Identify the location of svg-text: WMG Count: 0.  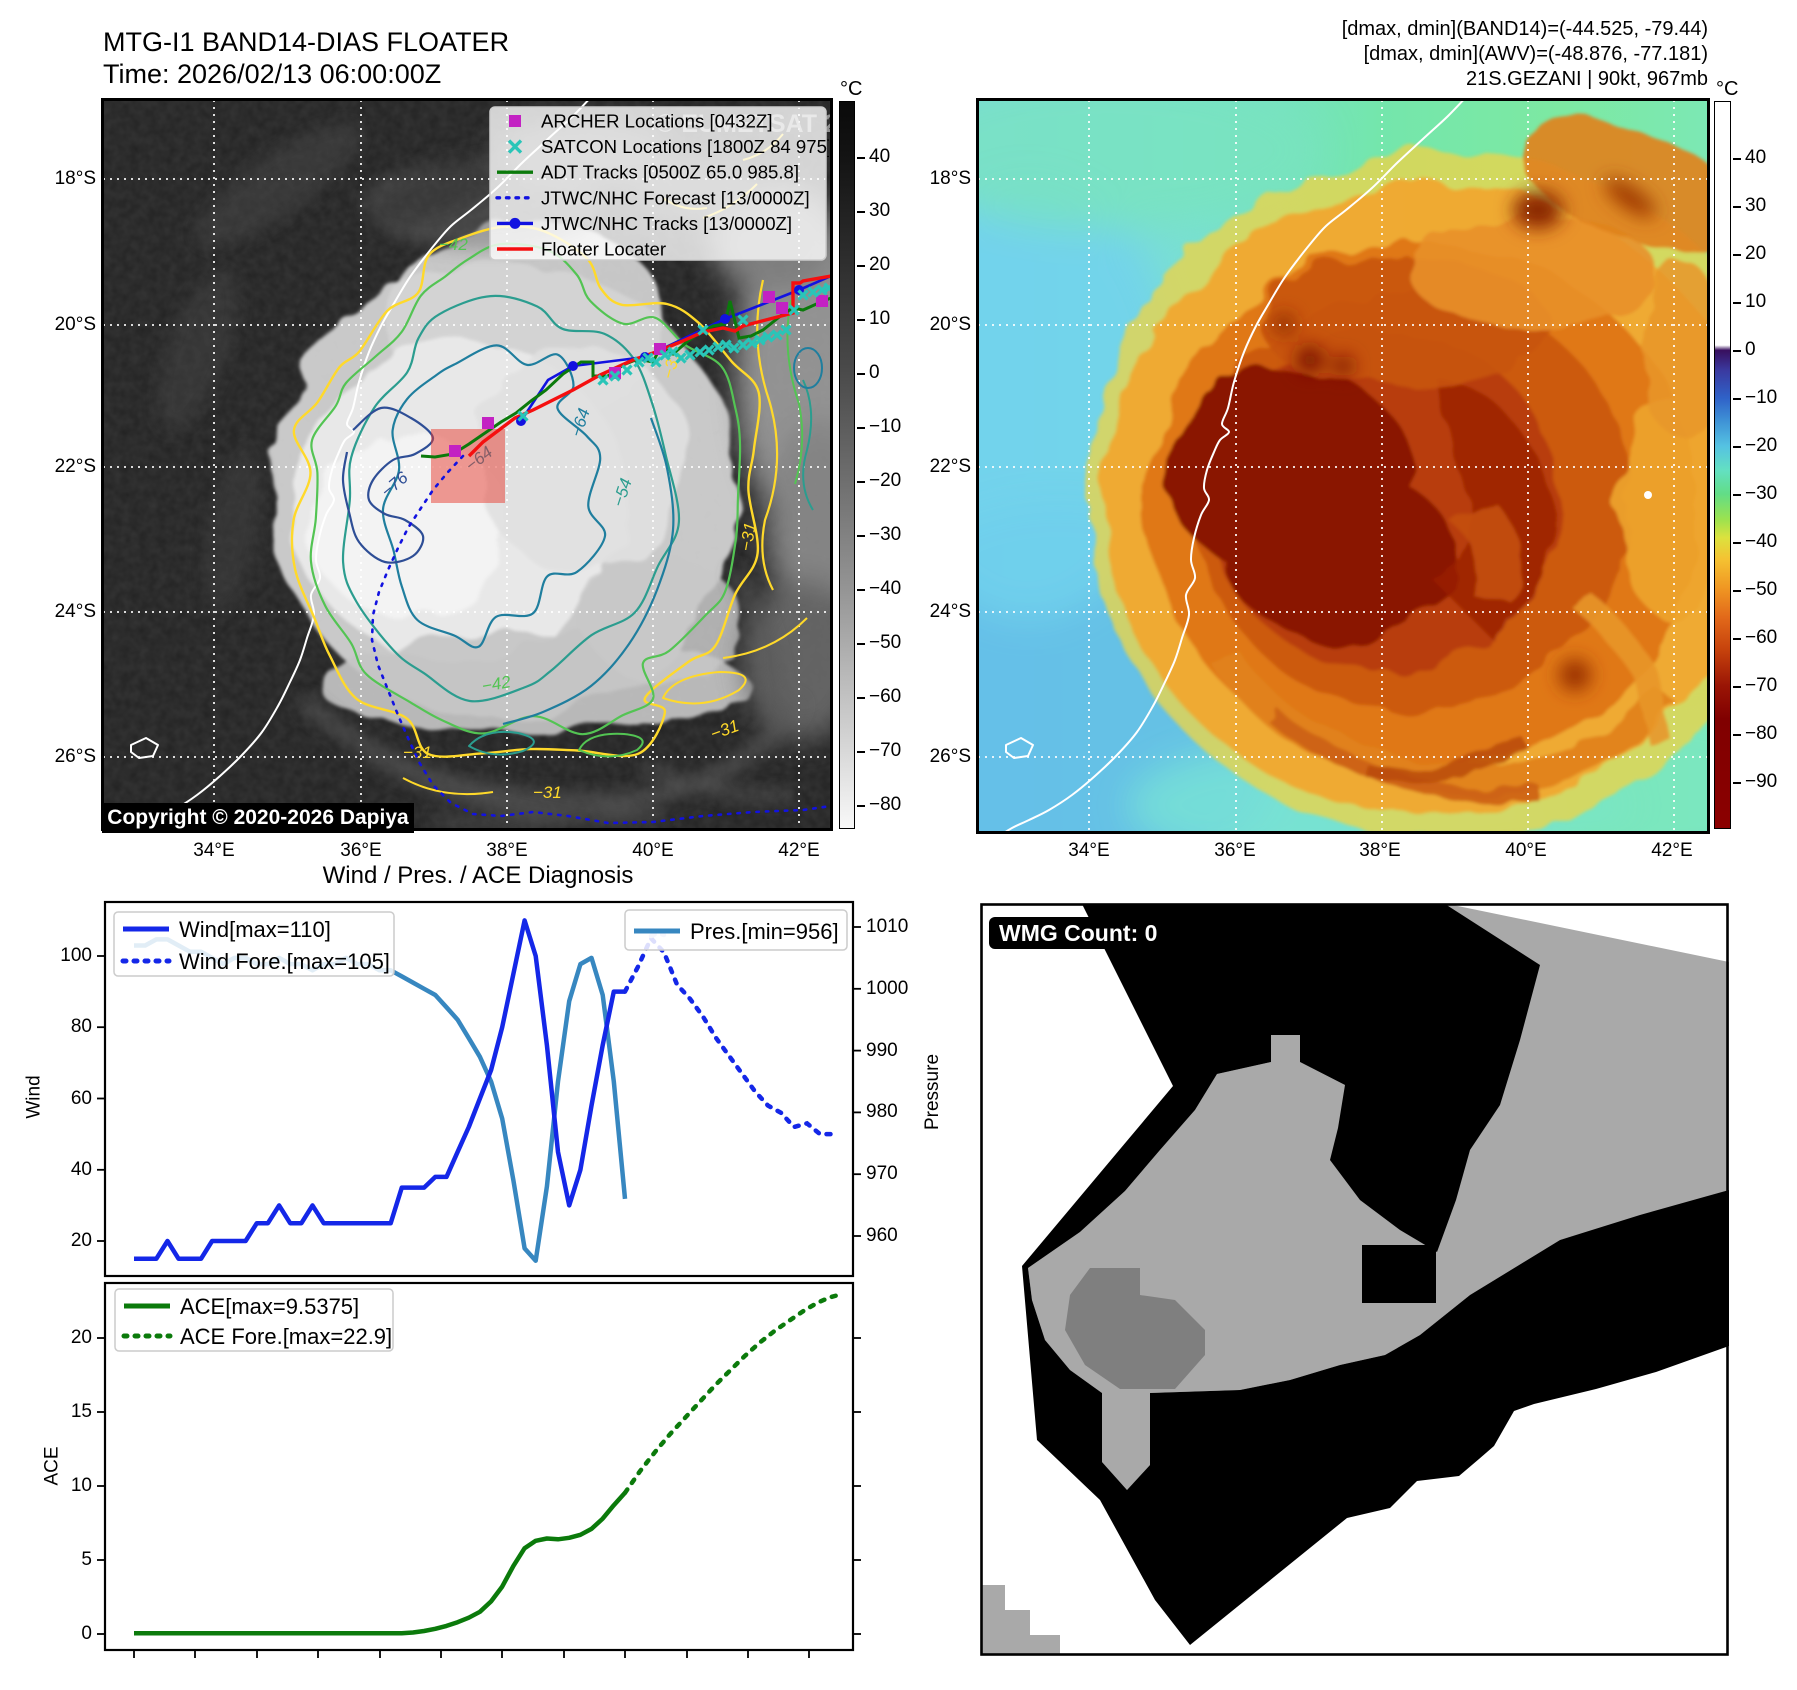
(1078, 933).